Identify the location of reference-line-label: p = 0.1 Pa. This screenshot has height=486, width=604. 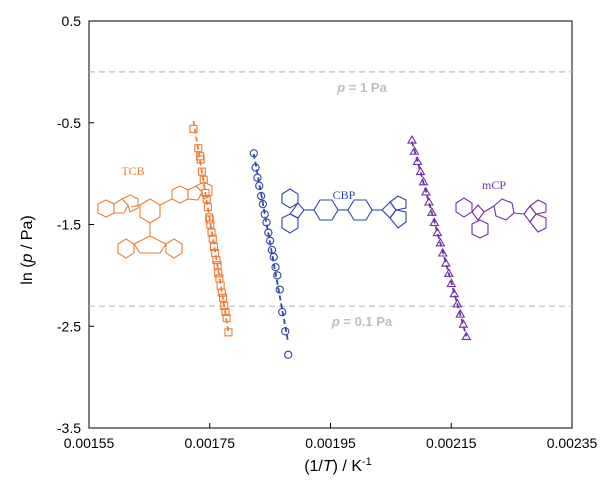
(362, 321).